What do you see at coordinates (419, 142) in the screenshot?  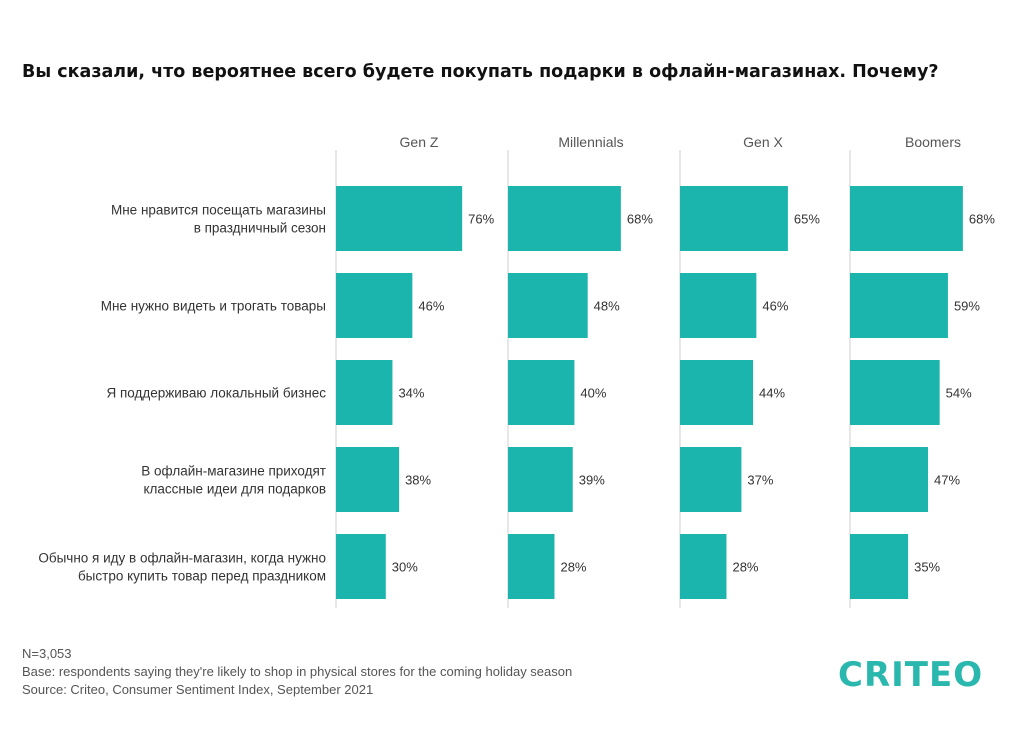 I see `series-header: Gen Z` at bounding box center [419, 142].